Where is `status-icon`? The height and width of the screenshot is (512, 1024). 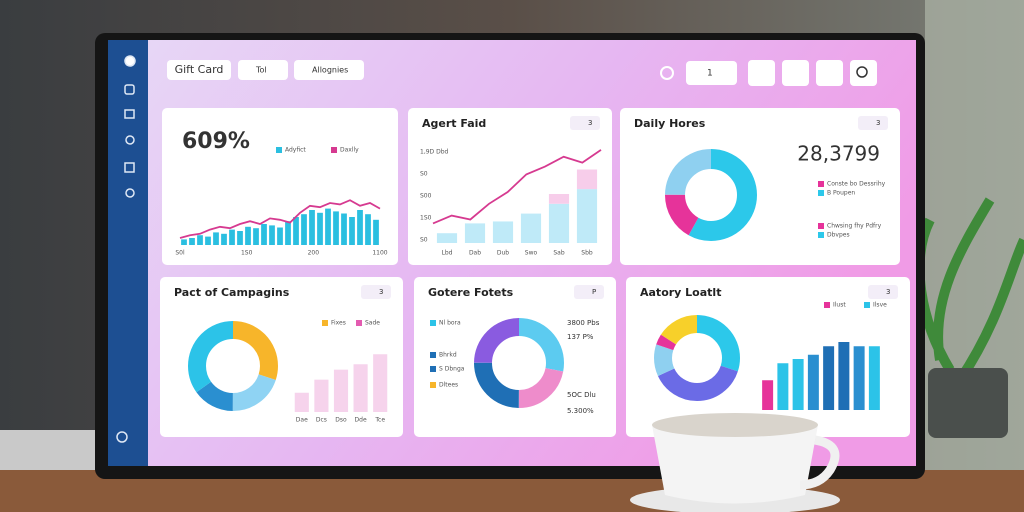
status-icon is located at coordinates (667, 73).